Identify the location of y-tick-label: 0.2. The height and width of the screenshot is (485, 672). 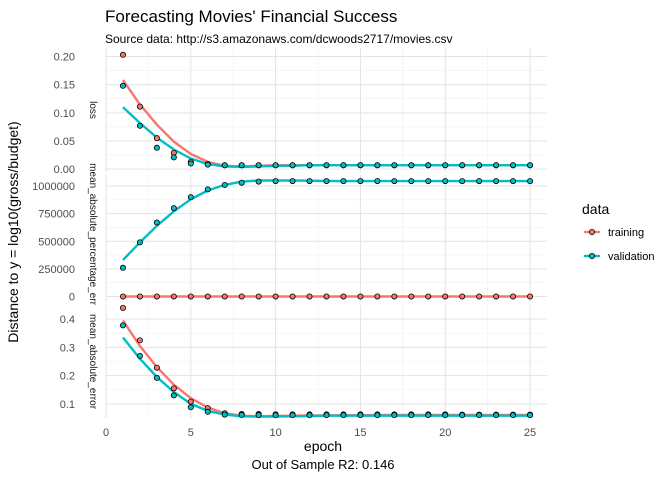
(67, 377).